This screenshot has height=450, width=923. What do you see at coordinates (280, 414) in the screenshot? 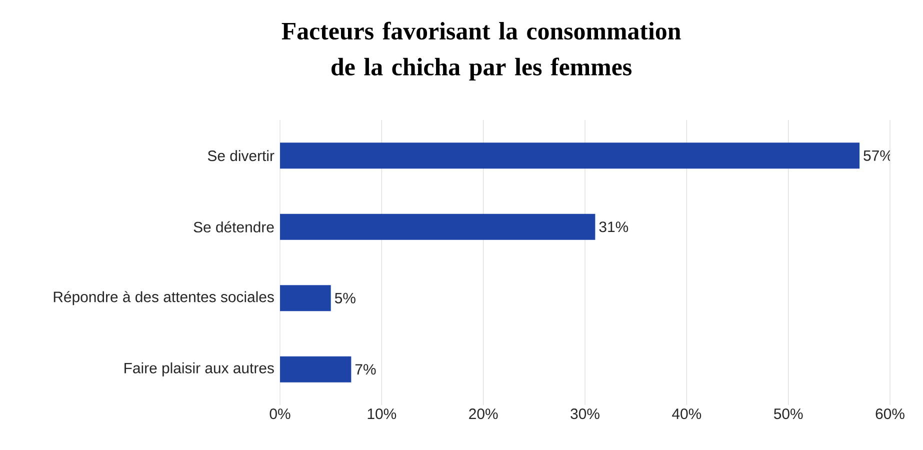
I see `x-tick-label: 0%` at bounding box center [280, 414].